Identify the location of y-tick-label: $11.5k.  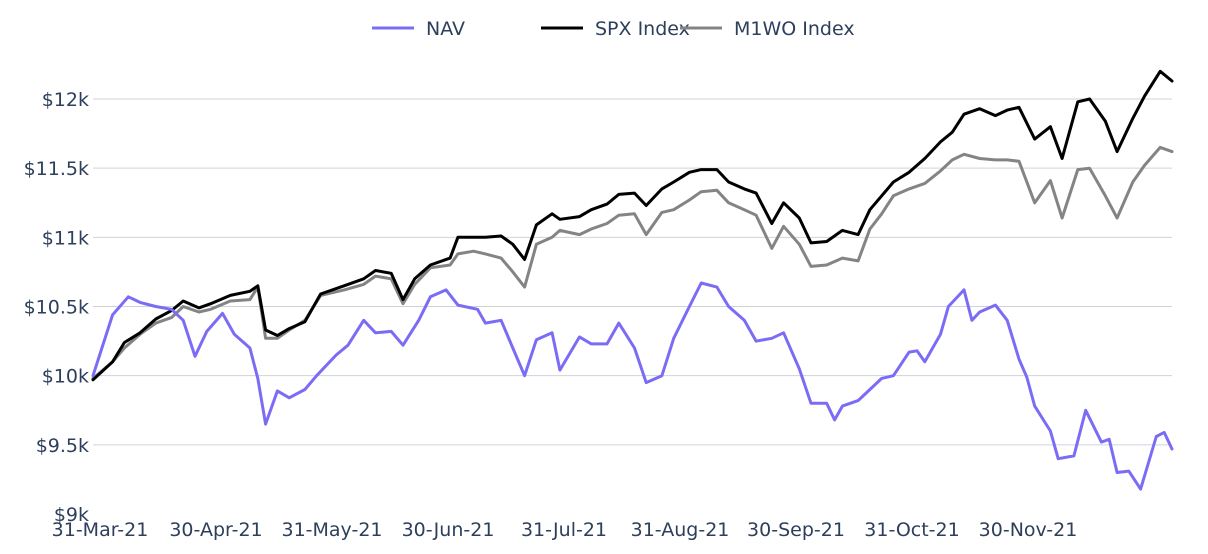
(56, 169).